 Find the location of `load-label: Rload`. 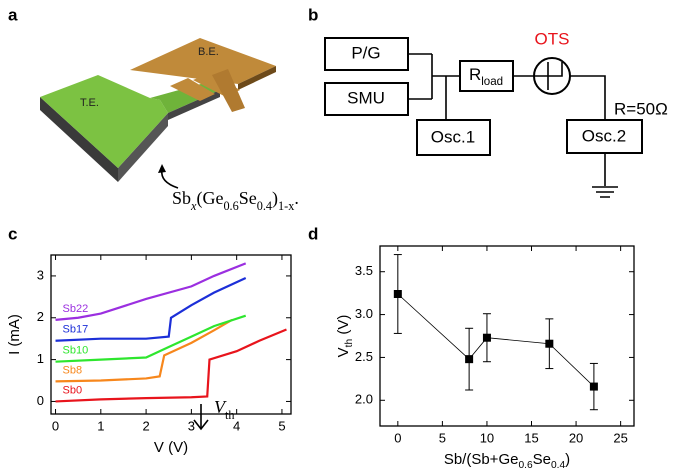

load-label: Rload is located at coordinates (486, 76).